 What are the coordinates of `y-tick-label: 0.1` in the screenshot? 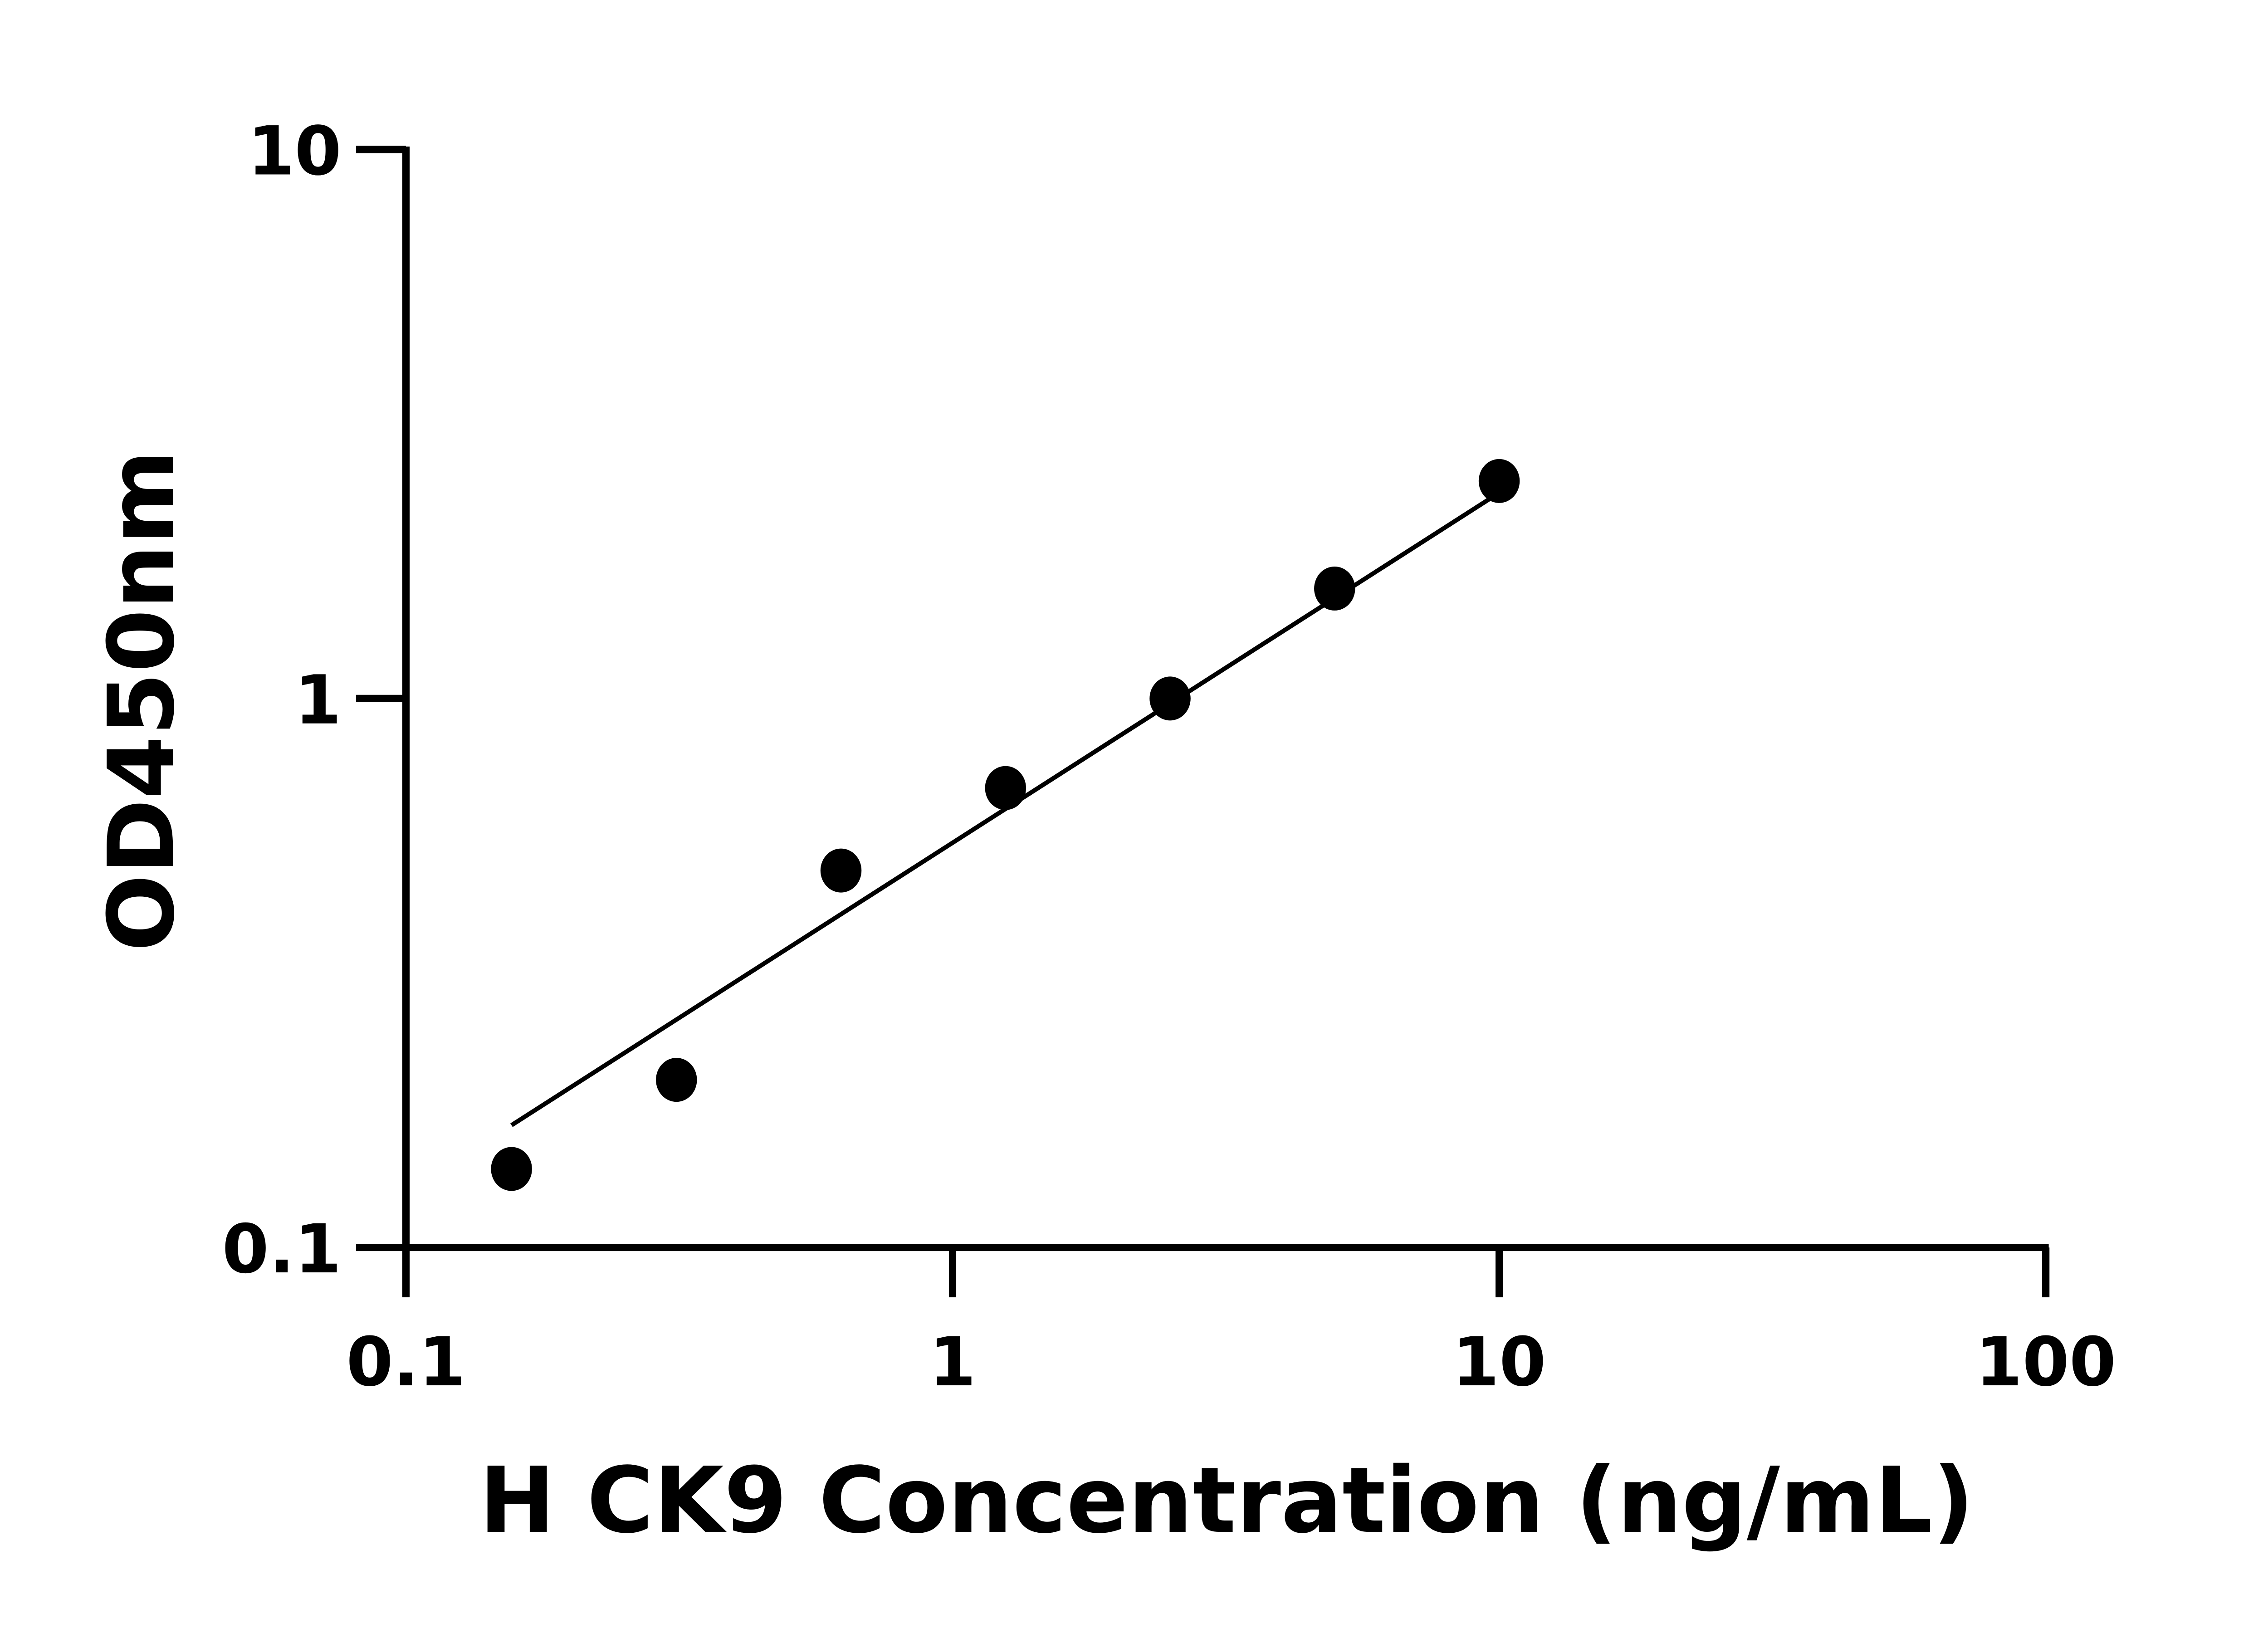 It's located at (282, 1249).